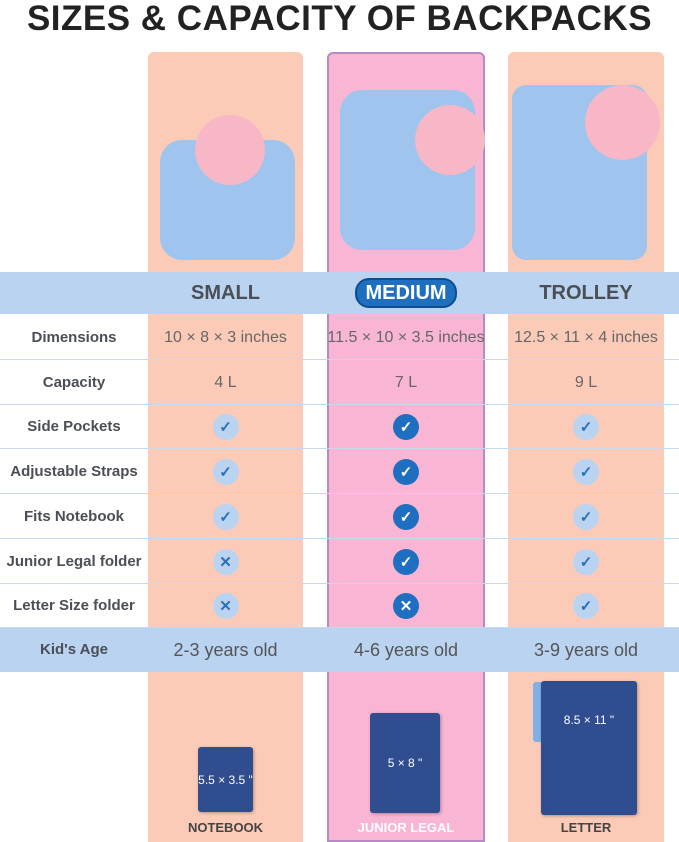  Describe the element at coordinates (406, 650) in the screenshot. I see `age-medium: 4-6 years old` at that location.